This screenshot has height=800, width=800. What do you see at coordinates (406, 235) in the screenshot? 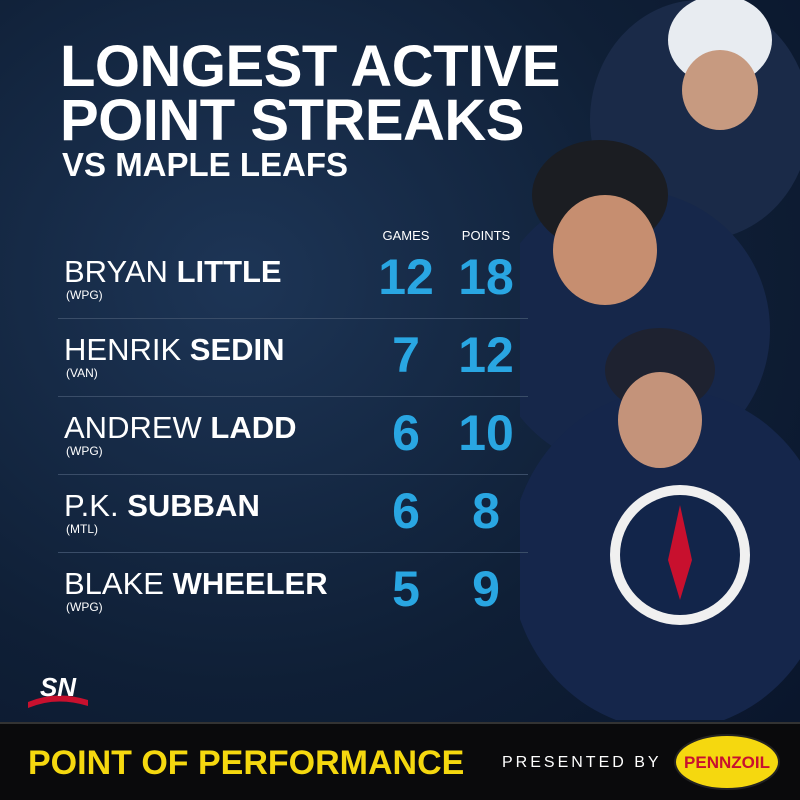
I see `column-header: GAMES` at bounding box center [406, 235].